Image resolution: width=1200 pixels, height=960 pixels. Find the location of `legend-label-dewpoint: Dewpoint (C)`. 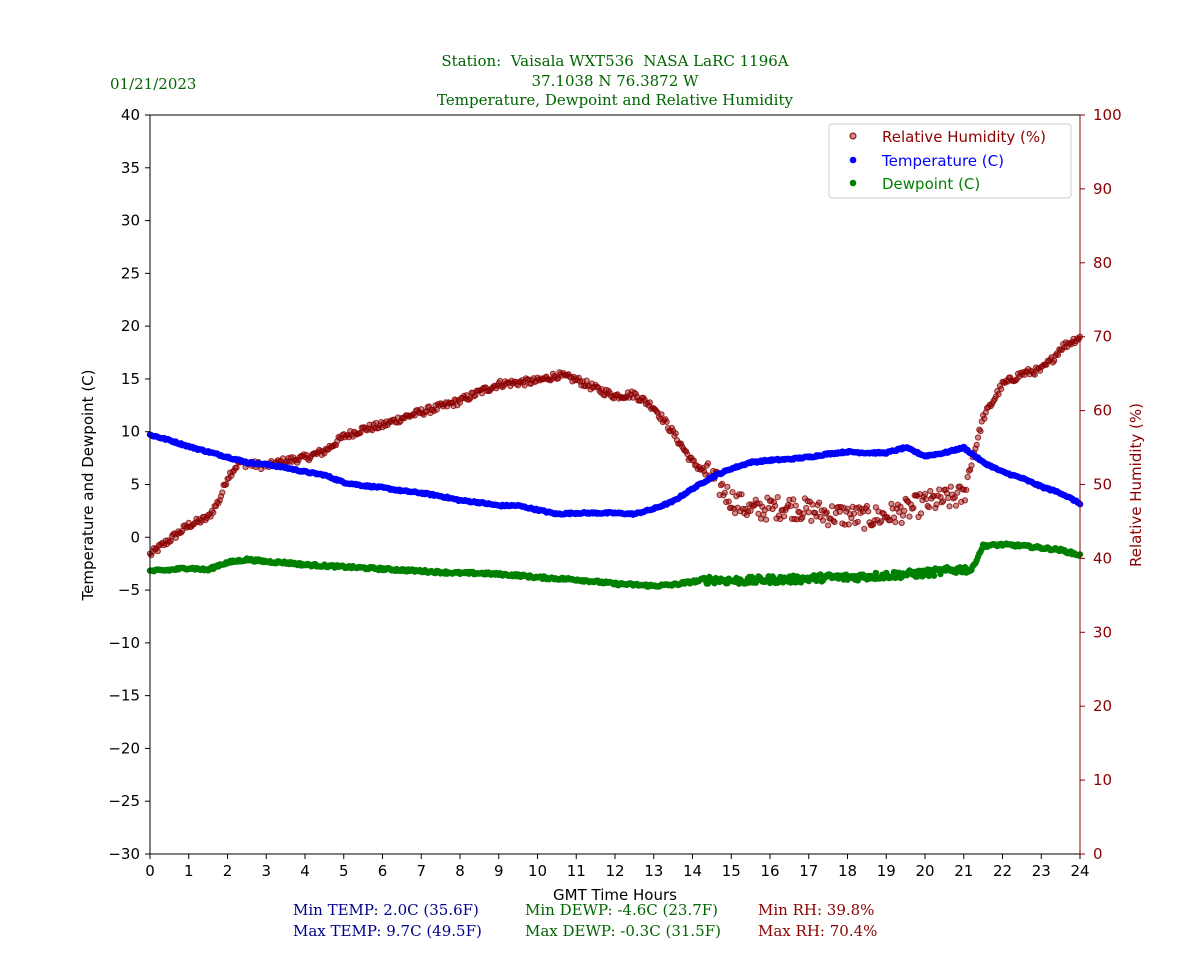

legend-label-dewpoint: Dewpoint (C) is located at coordinates (931, 184).